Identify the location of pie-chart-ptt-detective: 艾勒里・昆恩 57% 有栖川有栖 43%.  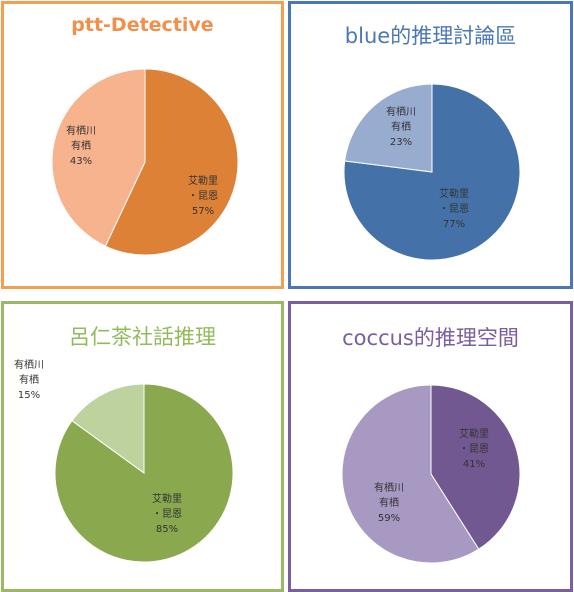
(145, 162).